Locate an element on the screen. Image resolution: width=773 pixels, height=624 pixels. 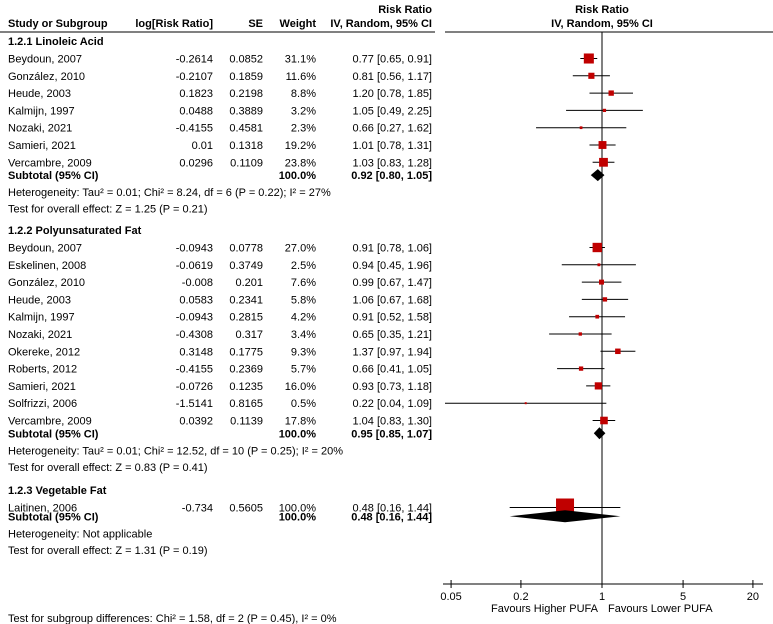
study-se: 0.2369 is located at coordinates (246, 370).